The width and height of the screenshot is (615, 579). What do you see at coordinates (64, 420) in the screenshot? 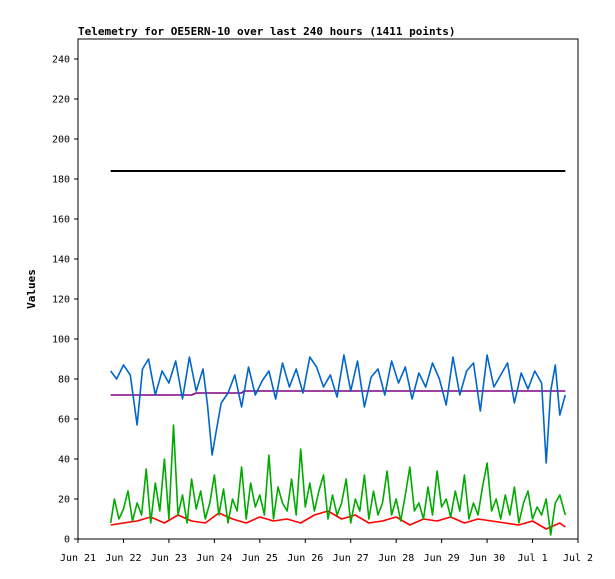
I see `y-tick-label: 60` at bounding box center [64, 420].